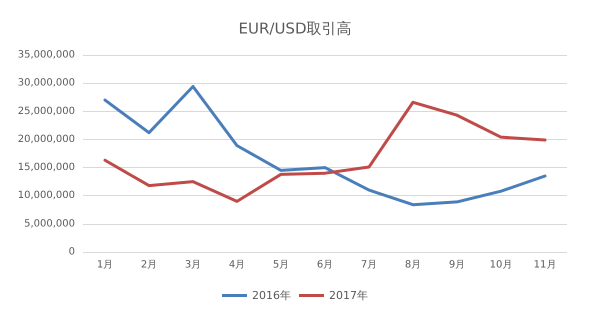 The width and height of the screenshot is (590, 324). What do you see at coordinates (193, 265) in the screenshot?
I see `x-tick-label: 3月` at bounding box center [193, 265].